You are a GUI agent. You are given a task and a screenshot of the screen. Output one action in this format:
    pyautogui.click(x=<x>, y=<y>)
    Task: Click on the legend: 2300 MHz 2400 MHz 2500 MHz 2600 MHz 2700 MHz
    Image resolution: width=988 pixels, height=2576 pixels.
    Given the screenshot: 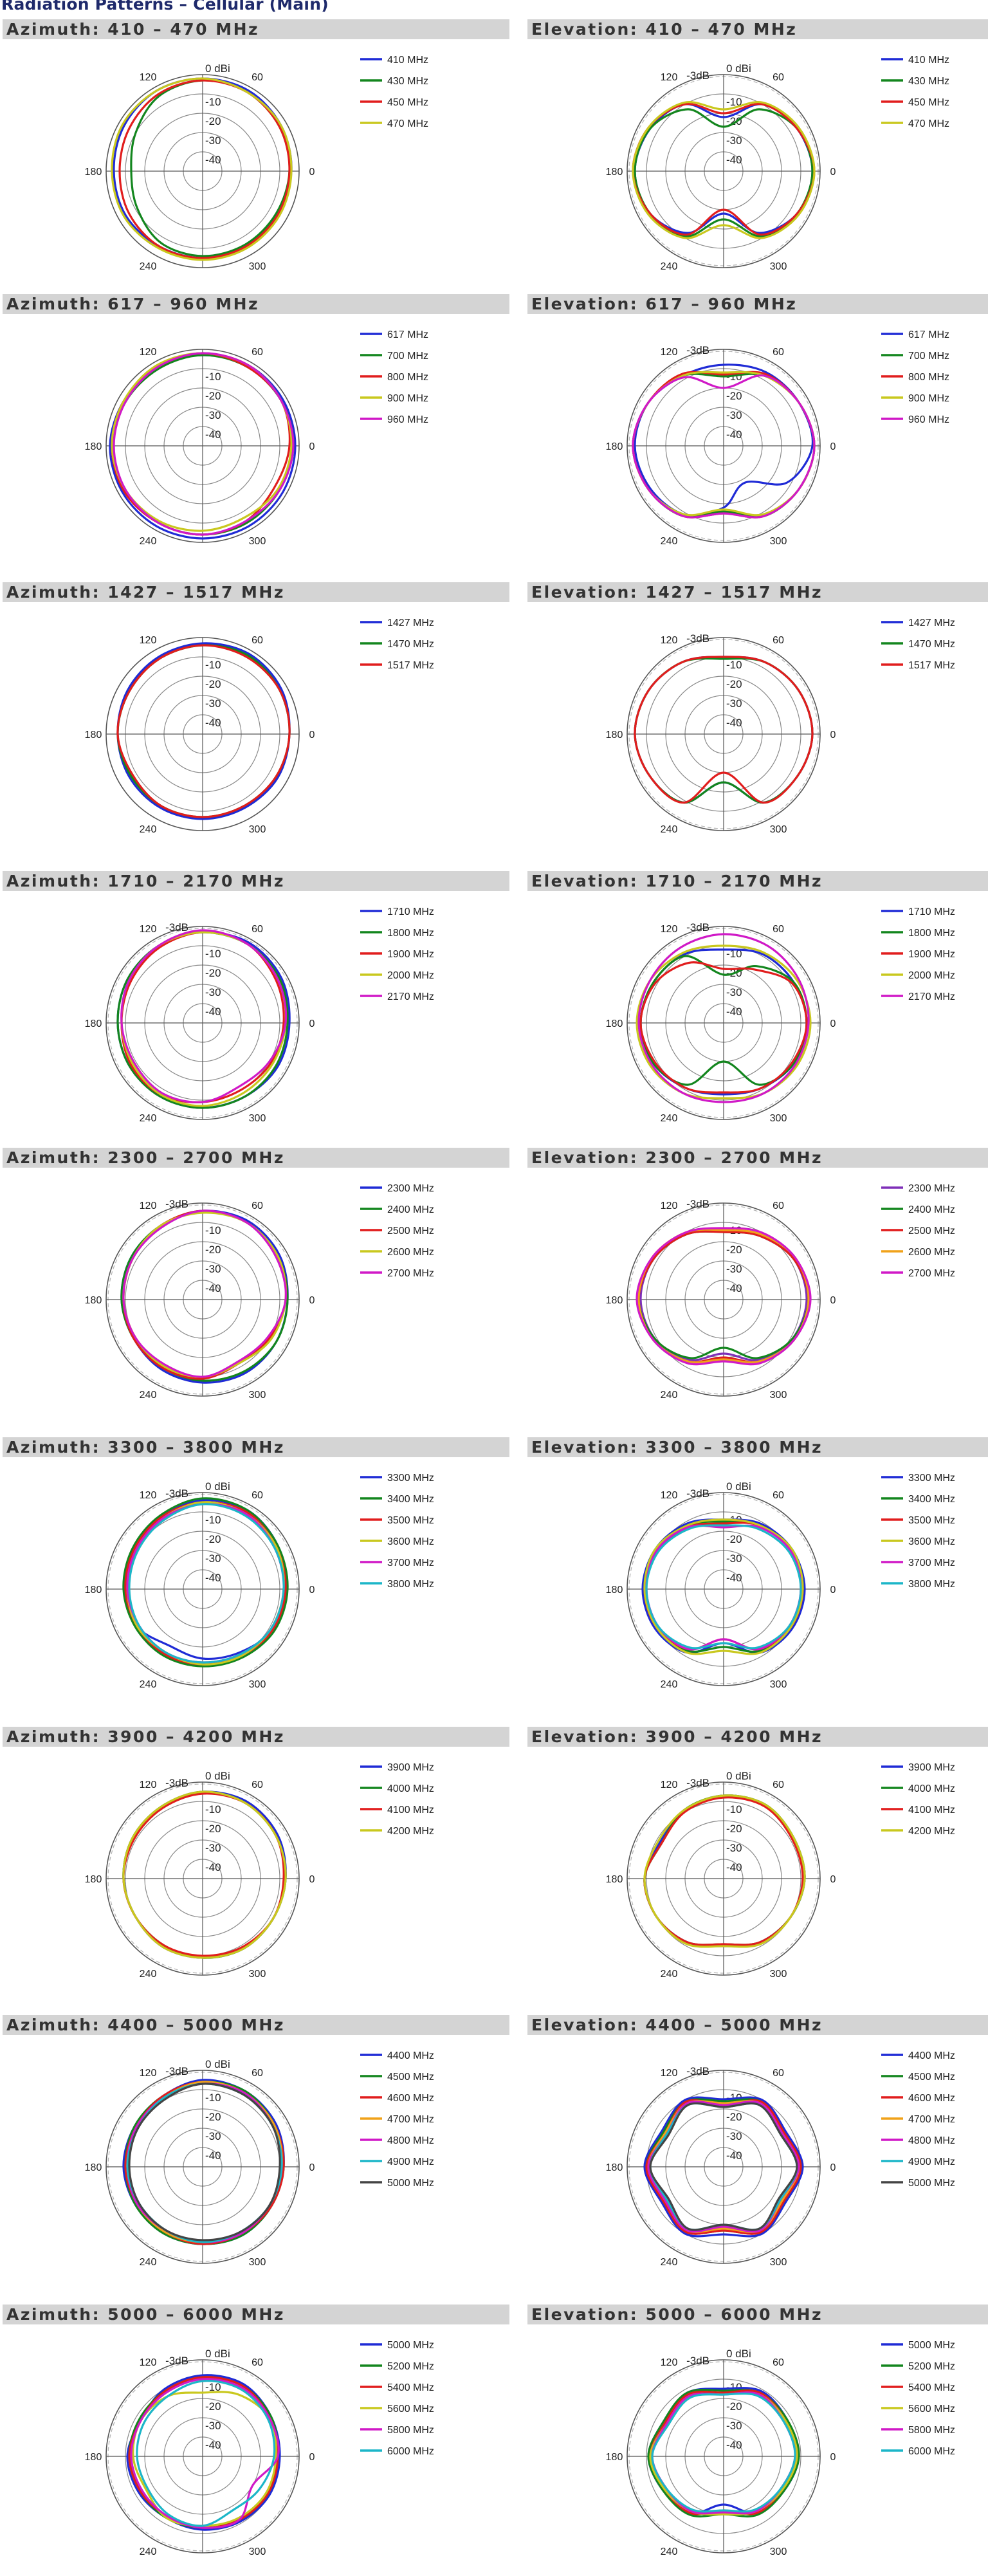 What is the action you would take?
    pyautogui.click(x=918, y=1231)
    